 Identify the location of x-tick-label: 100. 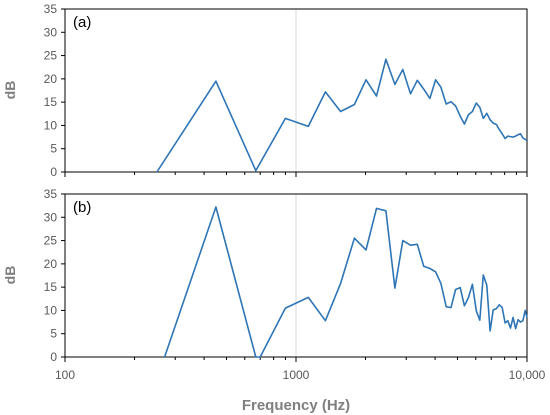
(65, 375).